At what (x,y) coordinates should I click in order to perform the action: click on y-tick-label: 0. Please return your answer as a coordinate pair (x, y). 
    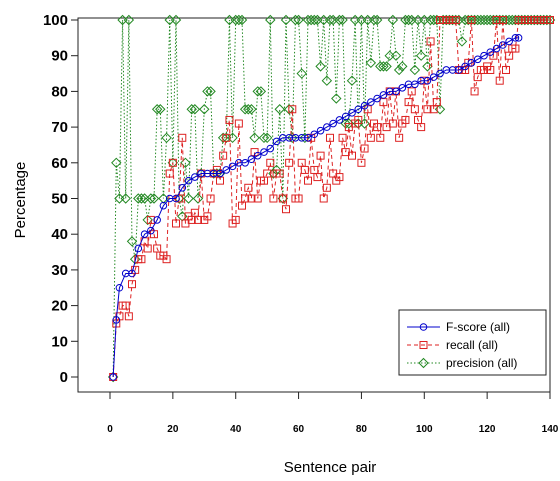
    Looking at the image, I should click on (64, 377).